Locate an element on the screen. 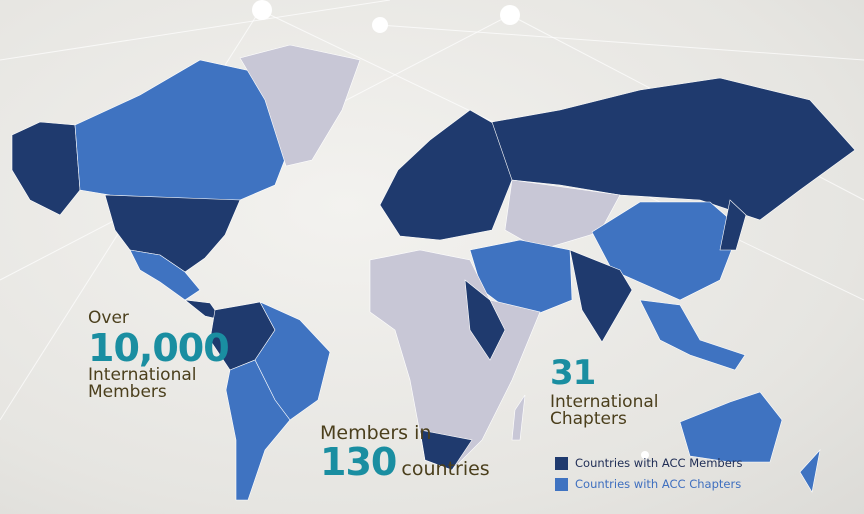  stat-members: Over 10,000 International Members is located at coordinates (159, 355).